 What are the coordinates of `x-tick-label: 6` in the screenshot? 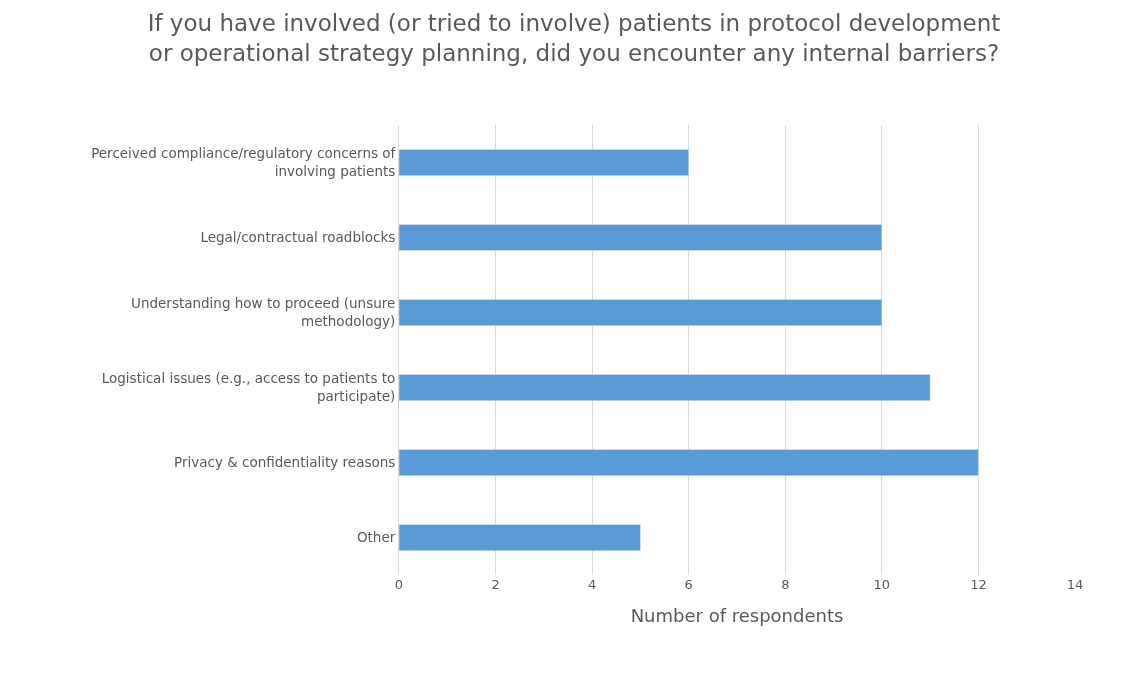 It's located at (688, 584).